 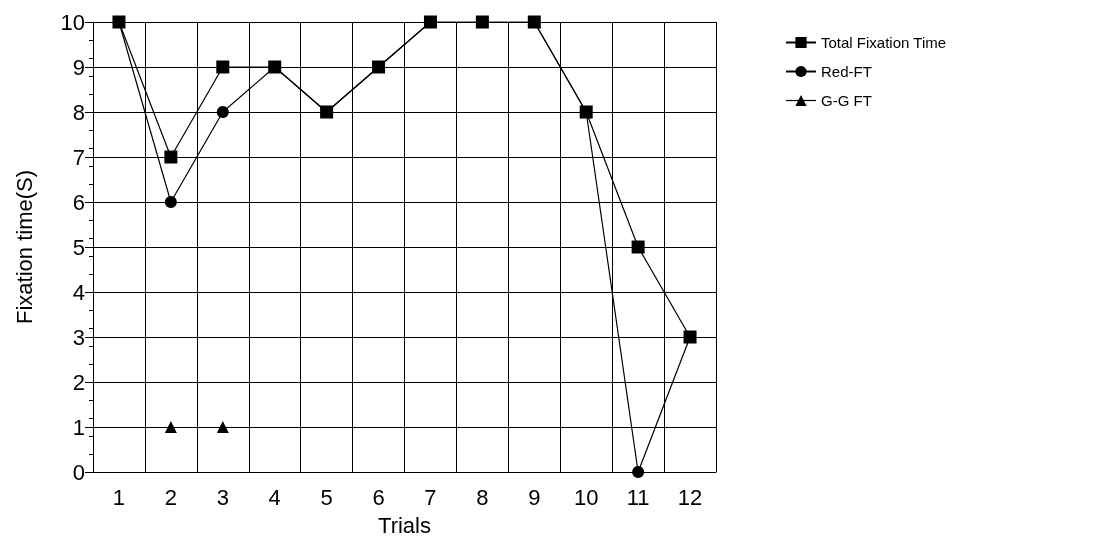 I want to click on legend-label: Total Fixation Time, so click(x=884, y=42).